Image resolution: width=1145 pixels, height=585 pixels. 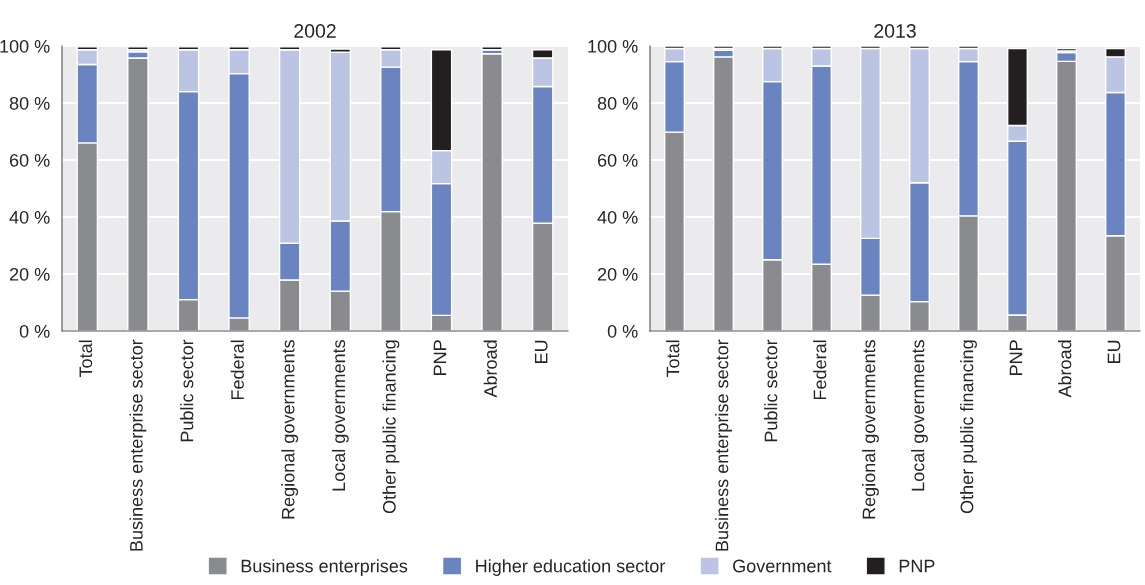 What do you see at coordinates (324, 567) in the screenshot?
I see `legend-label: Business enterprises` at bounding box center [324, 567].